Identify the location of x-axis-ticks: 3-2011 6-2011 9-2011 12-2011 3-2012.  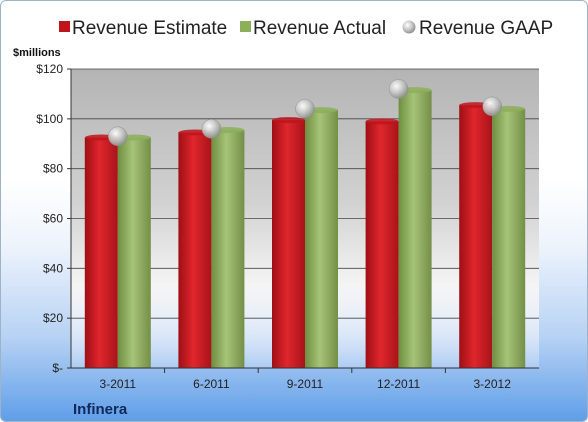
(306, 379).